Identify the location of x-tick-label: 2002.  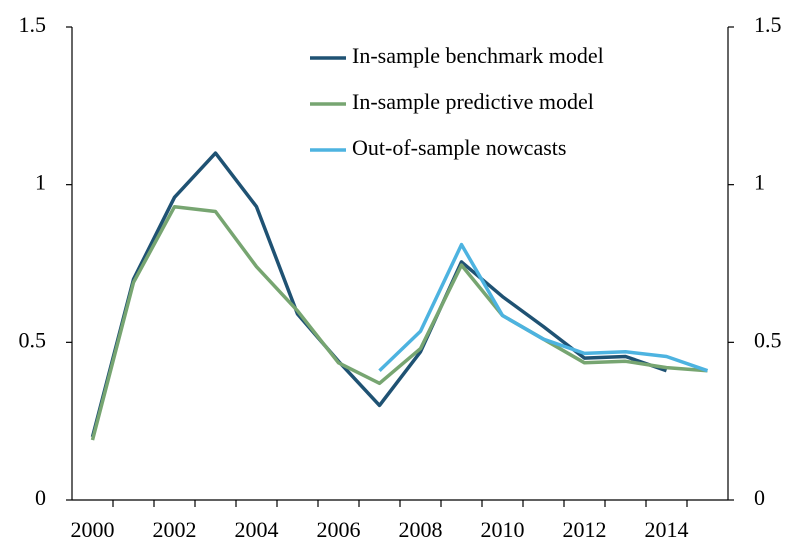
(175, 529).